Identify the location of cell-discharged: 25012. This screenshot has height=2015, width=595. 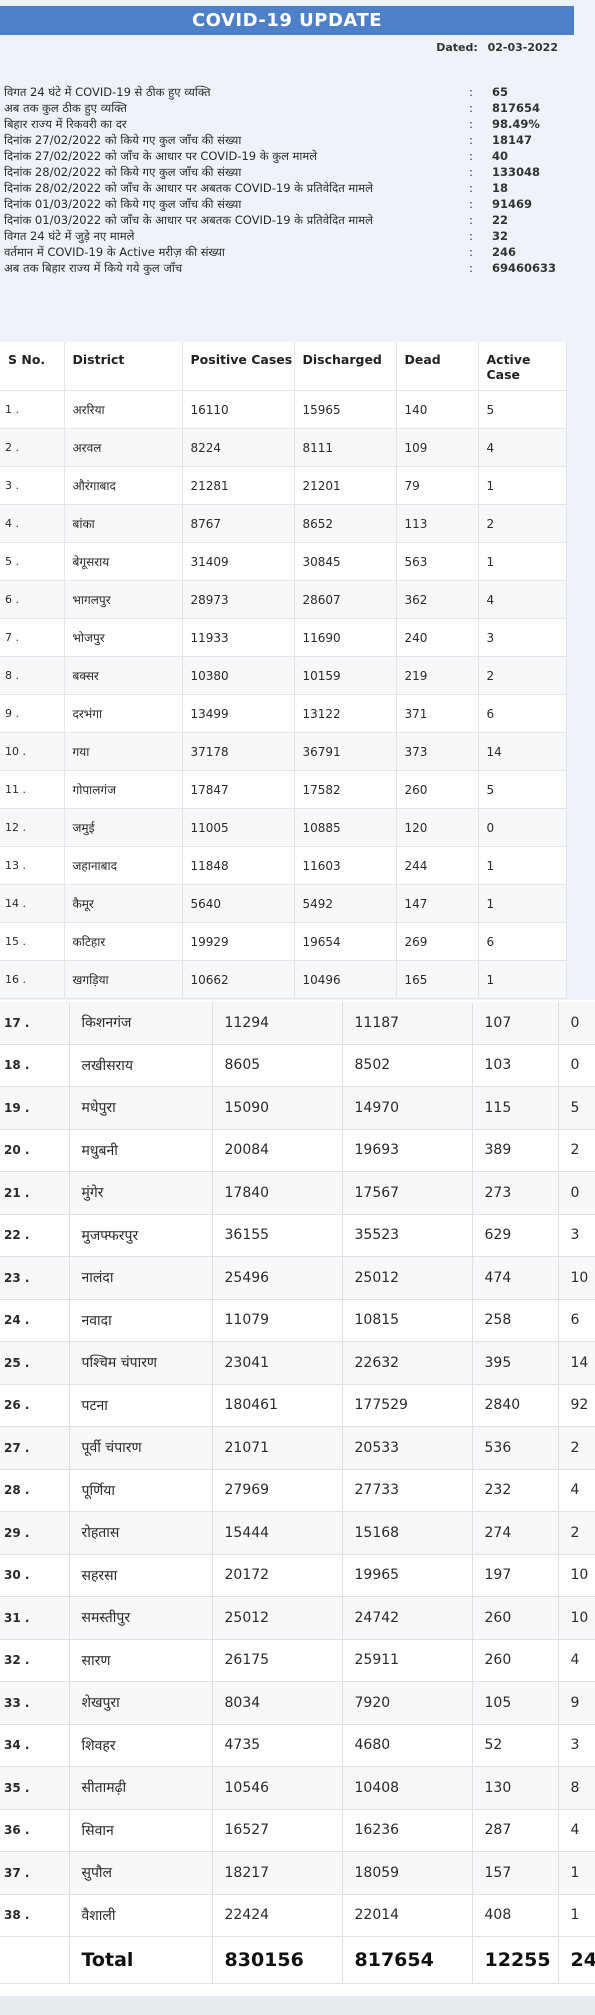
(407, 1278).